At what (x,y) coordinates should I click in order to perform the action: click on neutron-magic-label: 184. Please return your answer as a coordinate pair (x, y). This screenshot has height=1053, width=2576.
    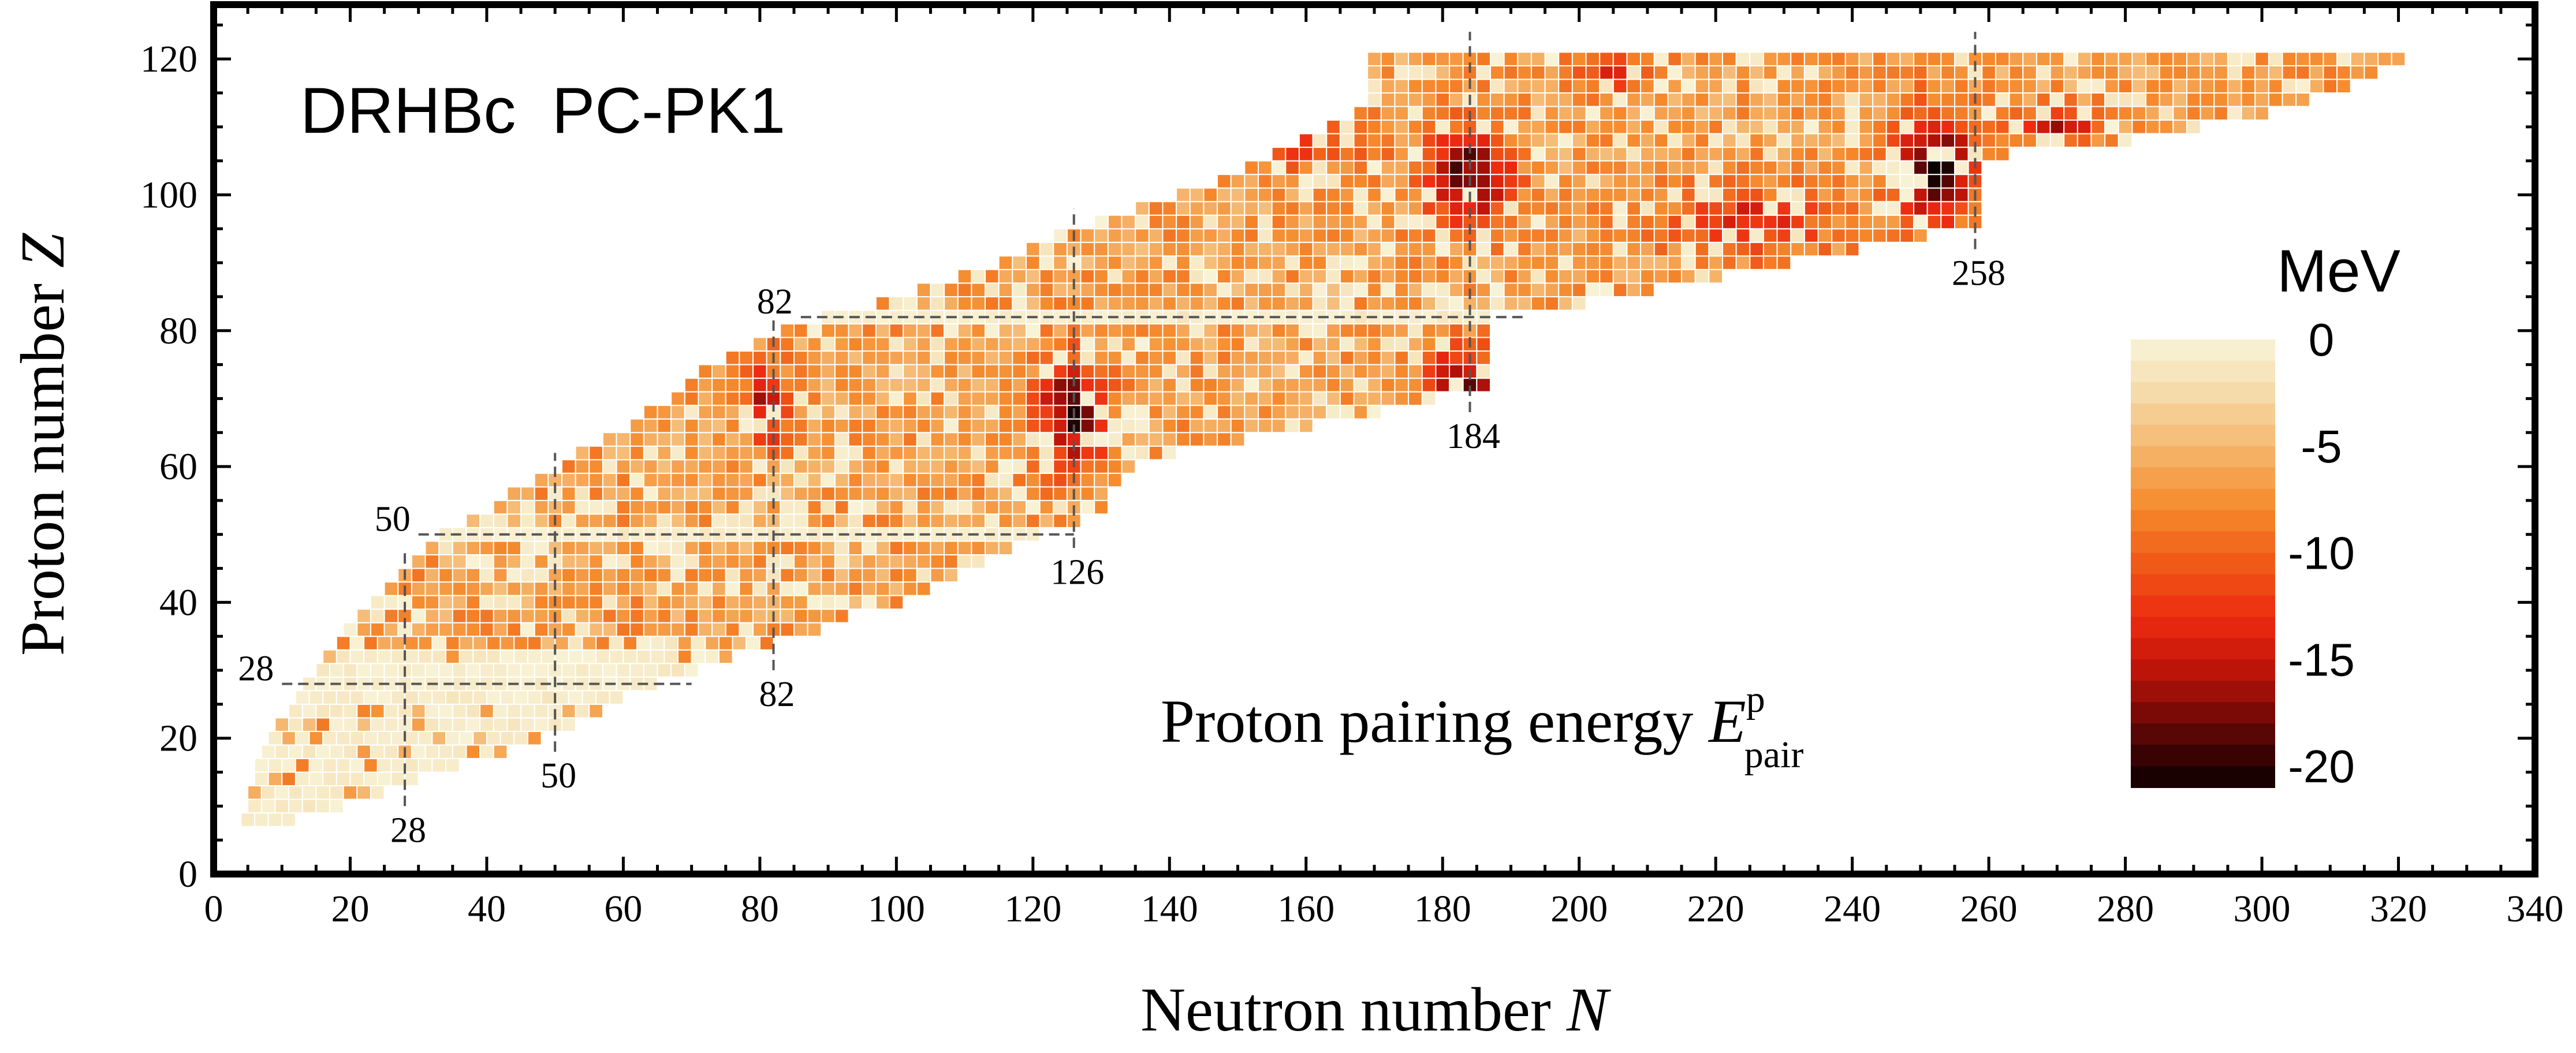
    Looking at the image, I should click on (1473, 436).